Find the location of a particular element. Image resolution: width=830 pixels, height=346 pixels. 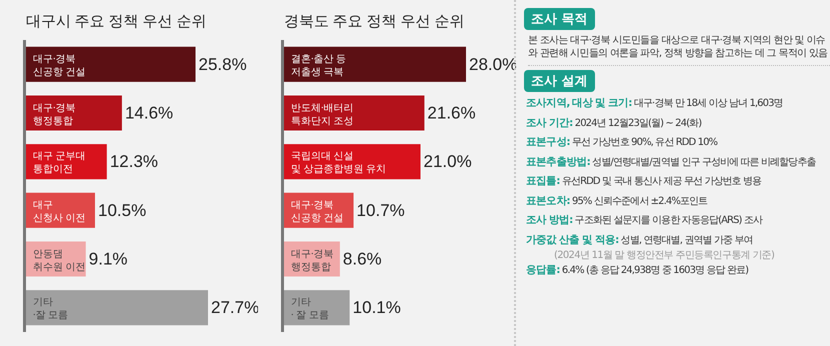

data-label: 8.6% is located at coordinates (362, 259).